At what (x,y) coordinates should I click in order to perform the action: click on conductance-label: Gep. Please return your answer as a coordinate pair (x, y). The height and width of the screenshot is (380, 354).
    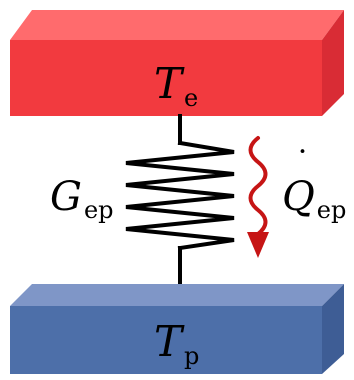
    Looking at the image, I should click on (82, 199).